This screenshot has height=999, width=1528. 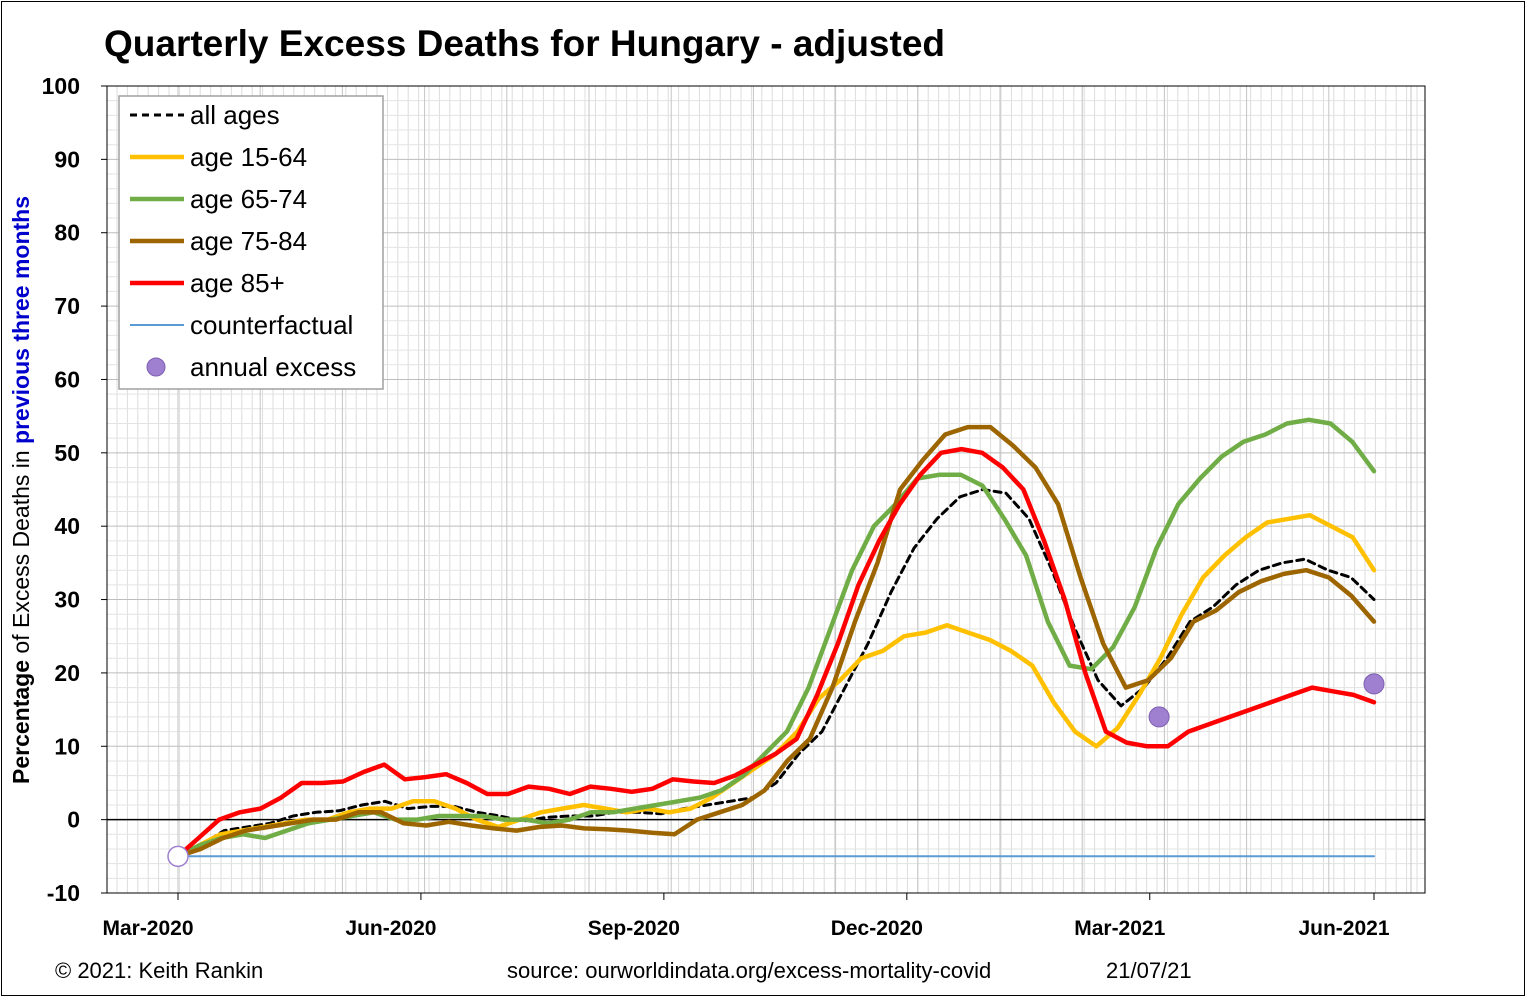 What do you see at coordinates (61, 86) in the screenshot?
I see `y-tick-label: 100` at bounding box center [61, 86].